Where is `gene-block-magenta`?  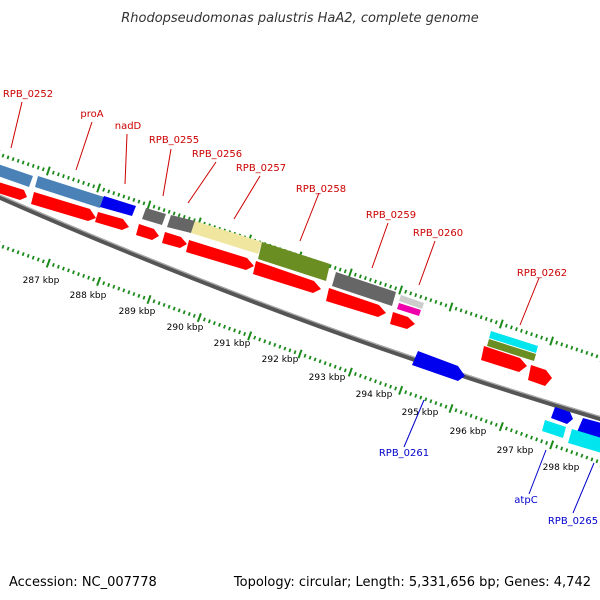 gene-block-magenta is located at coordinates (409, 309).